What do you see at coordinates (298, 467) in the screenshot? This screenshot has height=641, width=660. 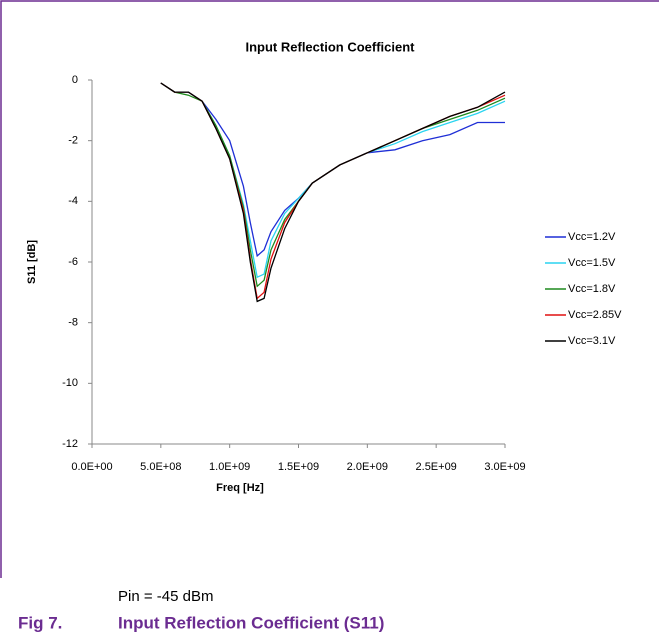 I see `x-tick-label: 1.5E+09` at bounding box center [298, 467].